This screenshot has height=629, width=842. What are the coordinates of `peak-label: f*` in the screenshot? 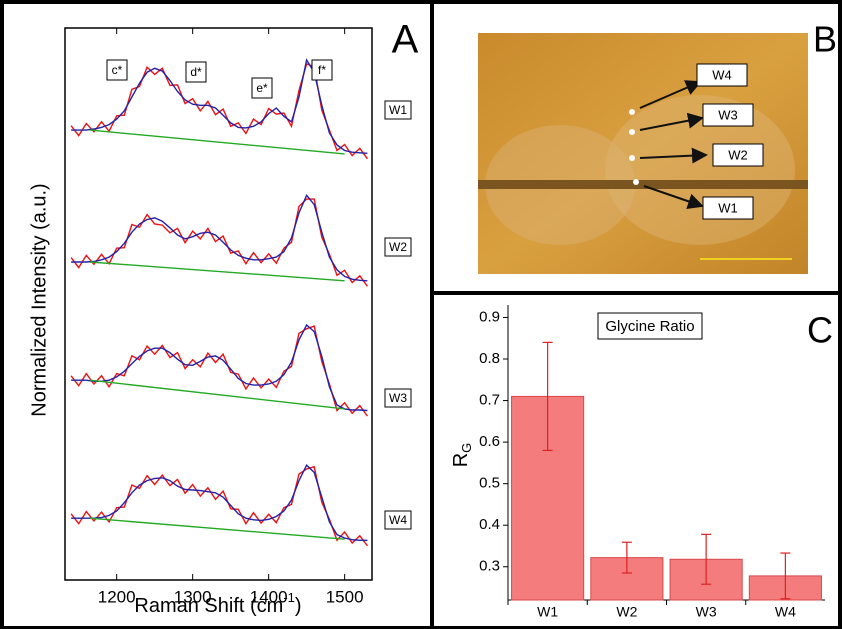 It's located at (322, 70).